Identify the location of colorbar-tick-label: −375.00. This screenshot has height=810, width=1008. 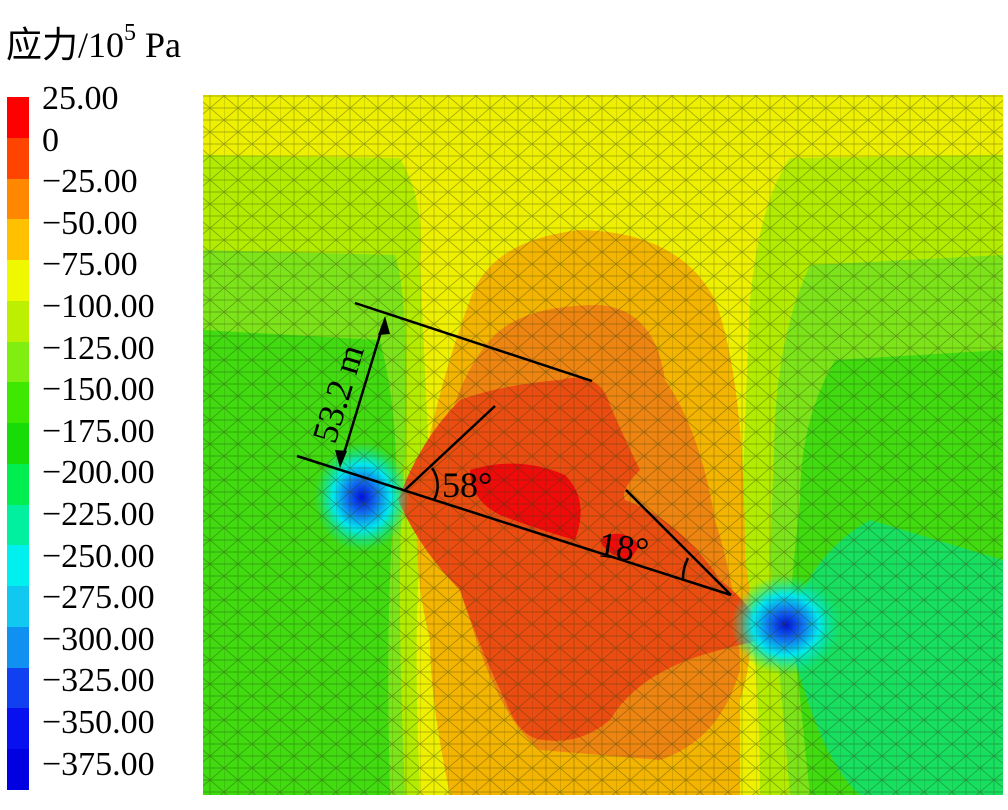
(98, 764).